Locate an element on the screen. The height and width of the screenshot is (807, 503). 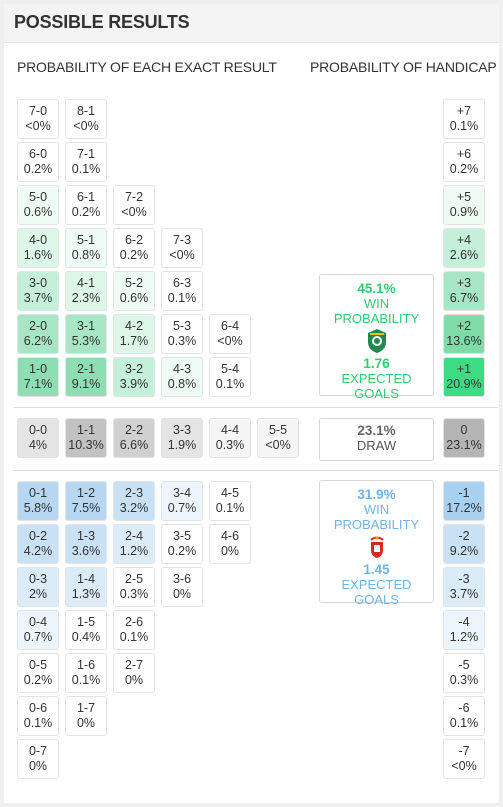
score-label: 3-1 is located at coordinates (86, 326).